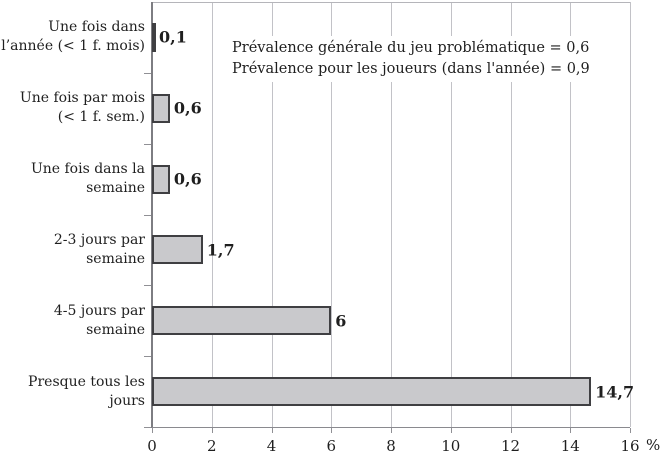 This screenshot has width=666, height=463. What do you see at coordinates (72, 179) in the screenshot?
I see `category-label-2: Une fois dans la semaine` at bounding box center [72, 179].